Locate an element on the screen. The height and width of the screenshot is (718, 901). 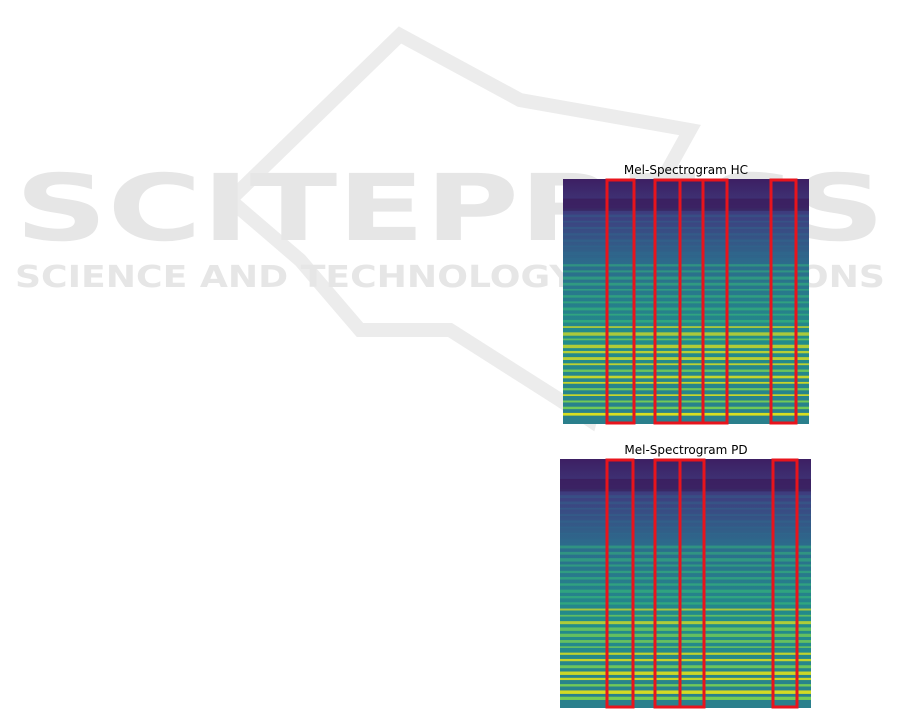
spectrogram-hc is located at coordinates (686, 301).